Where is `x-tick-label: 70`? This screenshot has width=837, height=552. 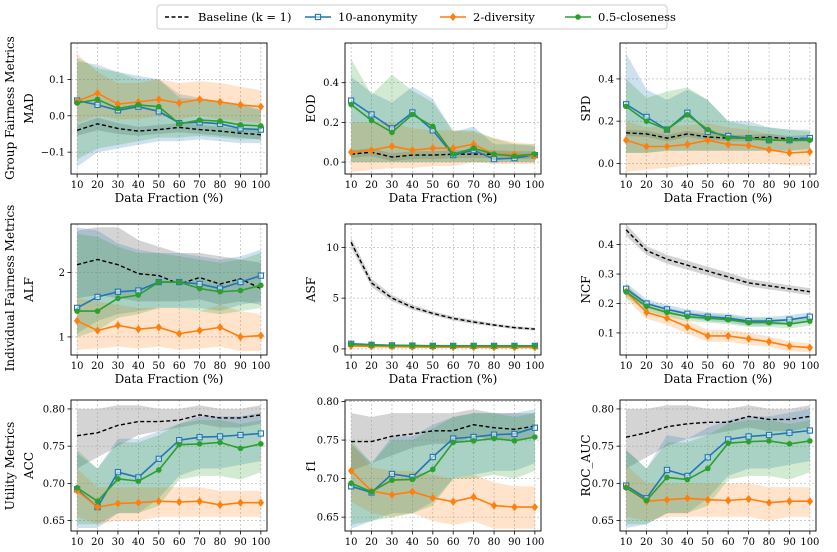
x-tick-label: 70 is located at coordinates (748, 185).